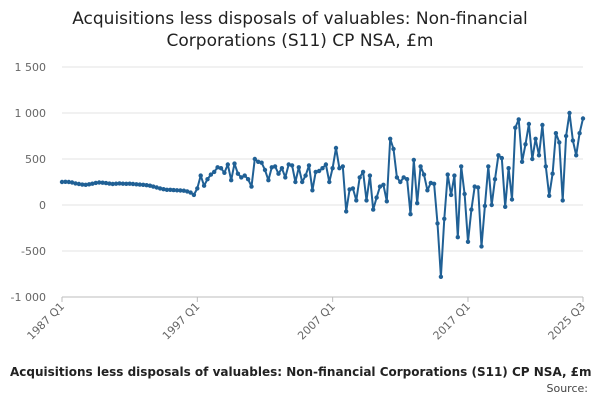  What do you see at coordinates (46, 321) in the screenshot?
I see `x-tick-label: 1987 Q1` at bounding box center [46, 321].